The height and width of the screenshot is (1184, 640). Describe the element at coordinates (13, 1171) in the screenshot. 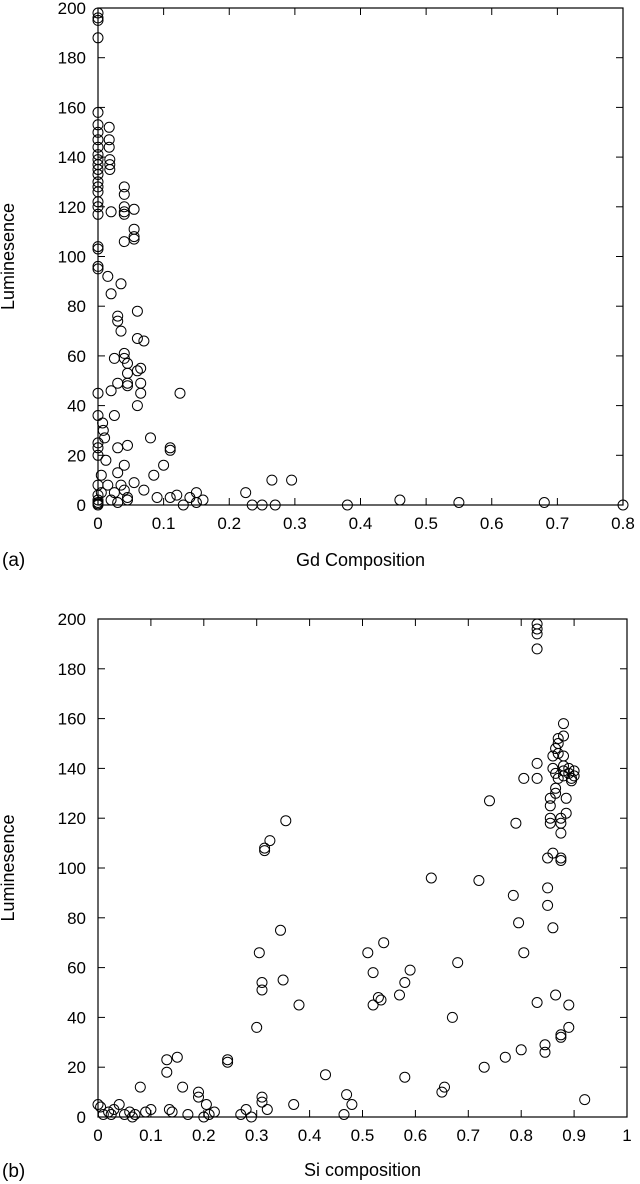

I see `panel-label: (b)` at that location.